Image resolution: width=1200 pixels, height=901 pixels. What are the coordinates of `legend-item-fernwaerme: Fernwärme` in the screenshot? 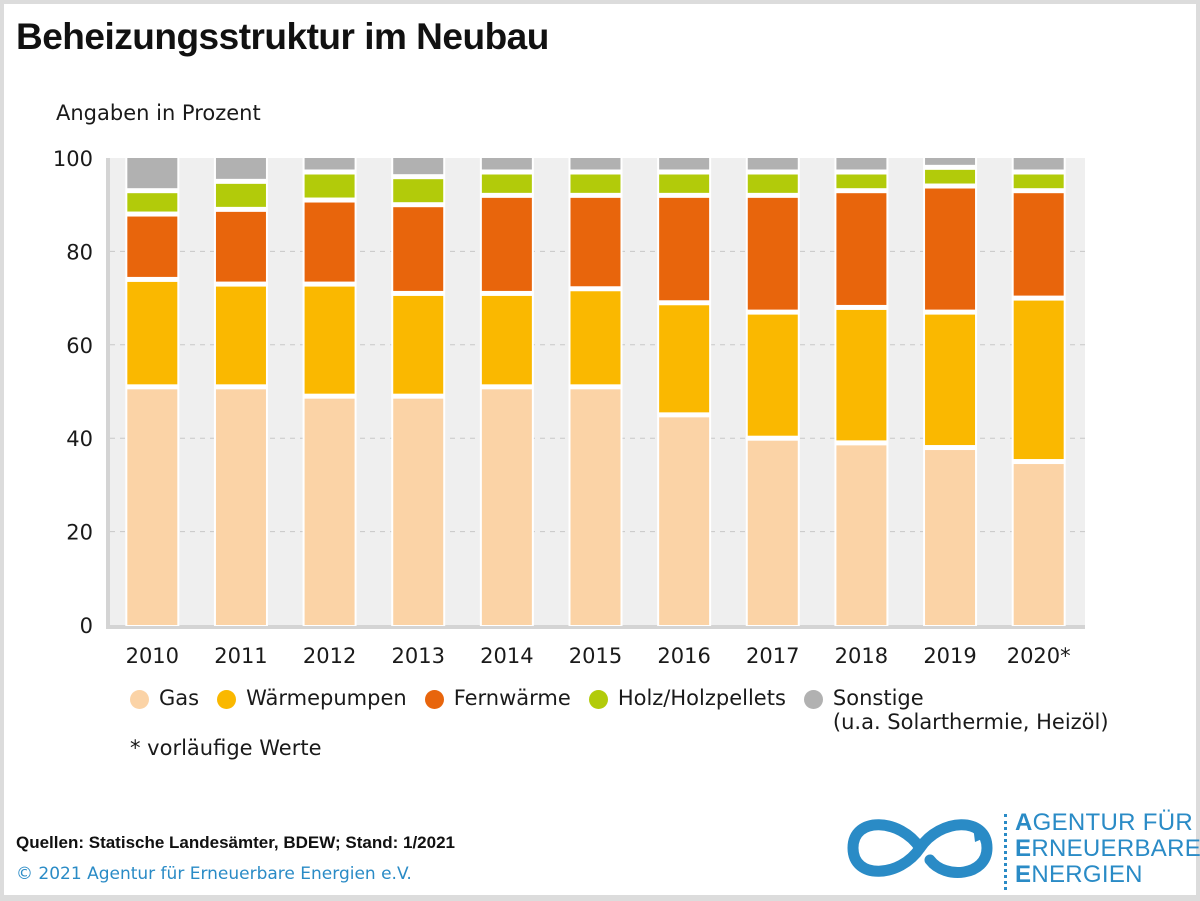 It's located at (497, 698).